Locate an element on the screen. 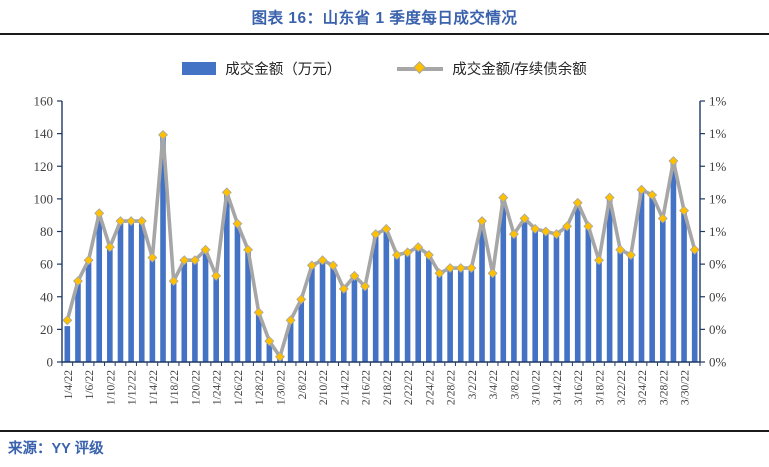 Image resolution: width=769 pixels, height=467 pixels. ratio-marker-1/27/22 is located at coordinates (248, 249).